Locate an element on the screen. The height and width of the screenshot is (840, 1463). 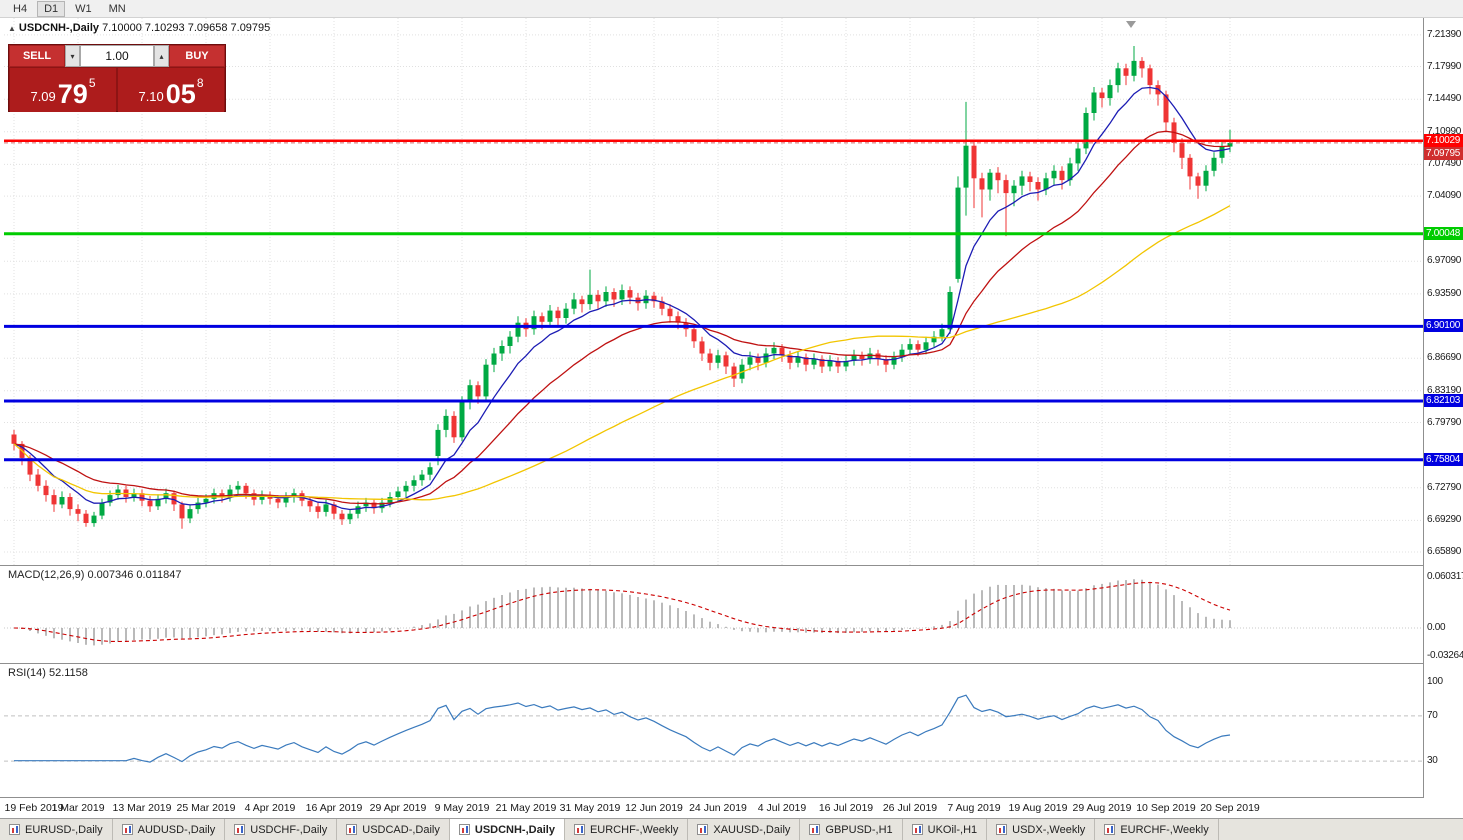
price-axis-label: 7.21390 is located at coordinates (1444, 34).